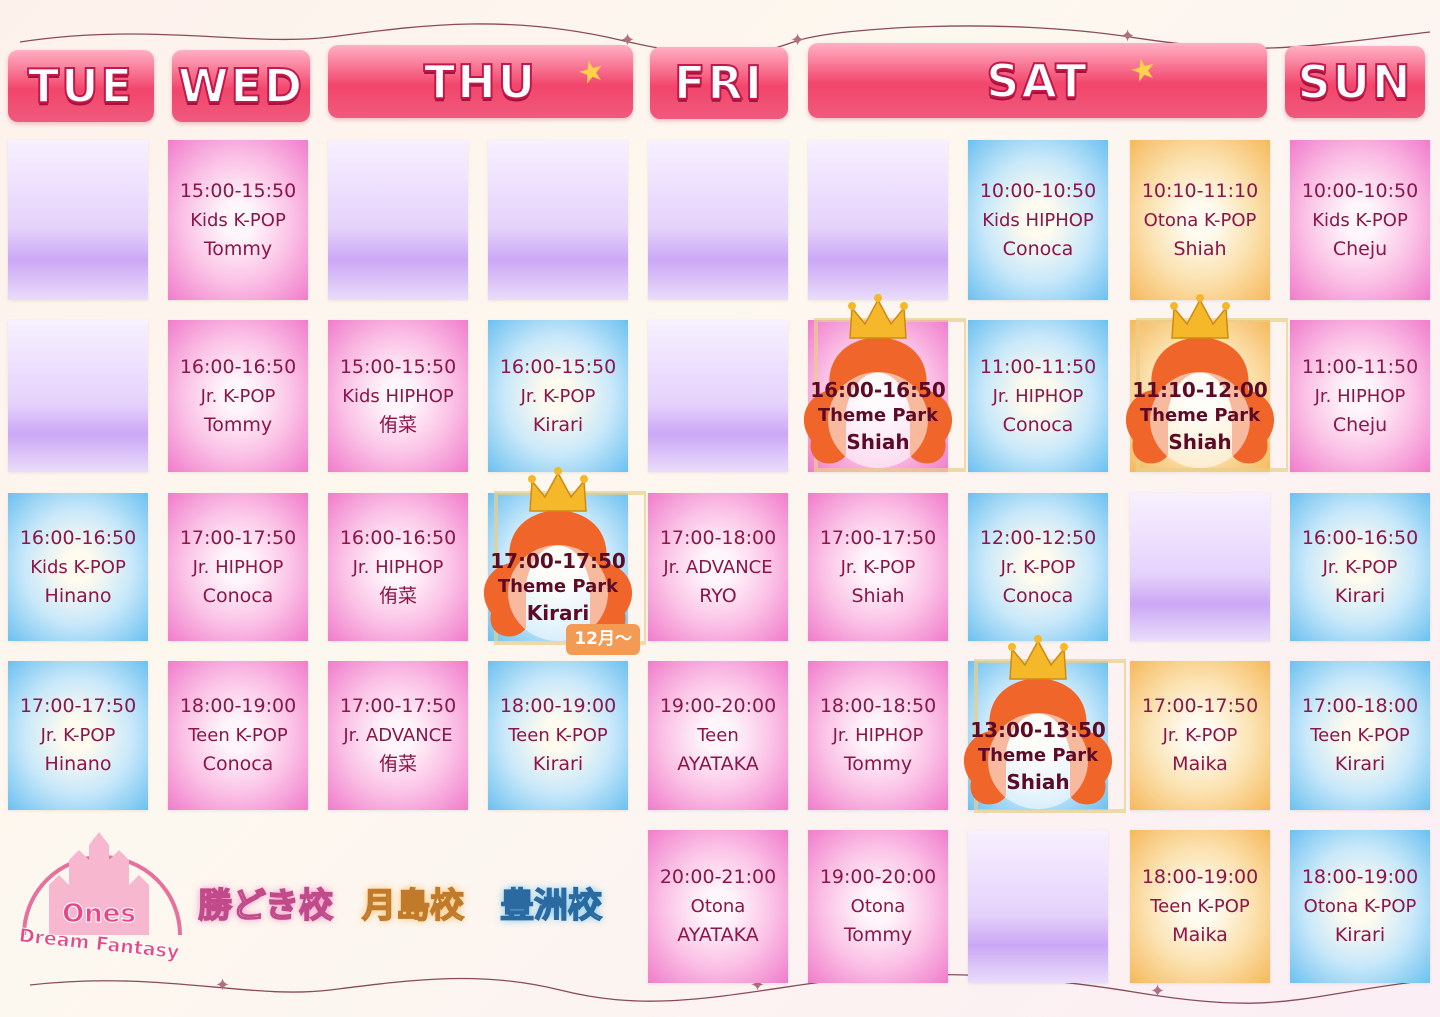 The width and height of the screenshot is (1440, 1017). I want to click on legend-toyosu: 豊洲校, so click(551, 906).